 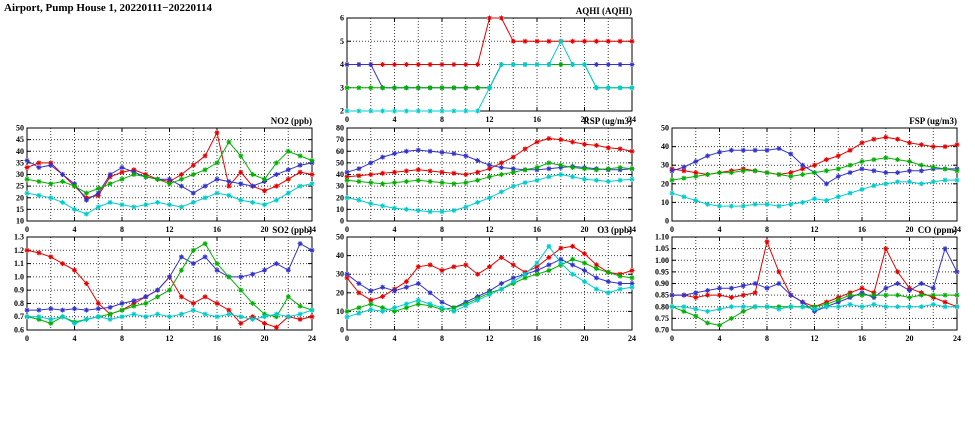 I want to click on svg-text: RSP (ug/m3), so click(x=607, y=121).